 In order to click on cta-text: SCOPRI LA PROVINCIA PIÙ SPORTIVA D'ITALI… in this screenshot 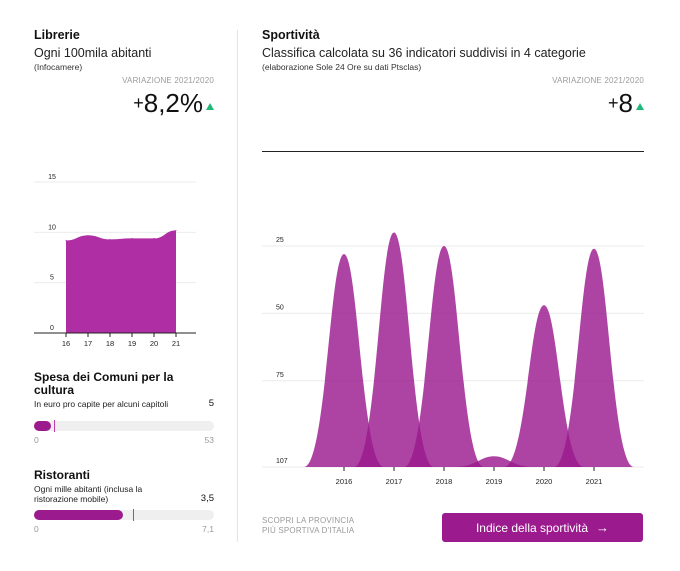, I will do `click(308, 526)`.